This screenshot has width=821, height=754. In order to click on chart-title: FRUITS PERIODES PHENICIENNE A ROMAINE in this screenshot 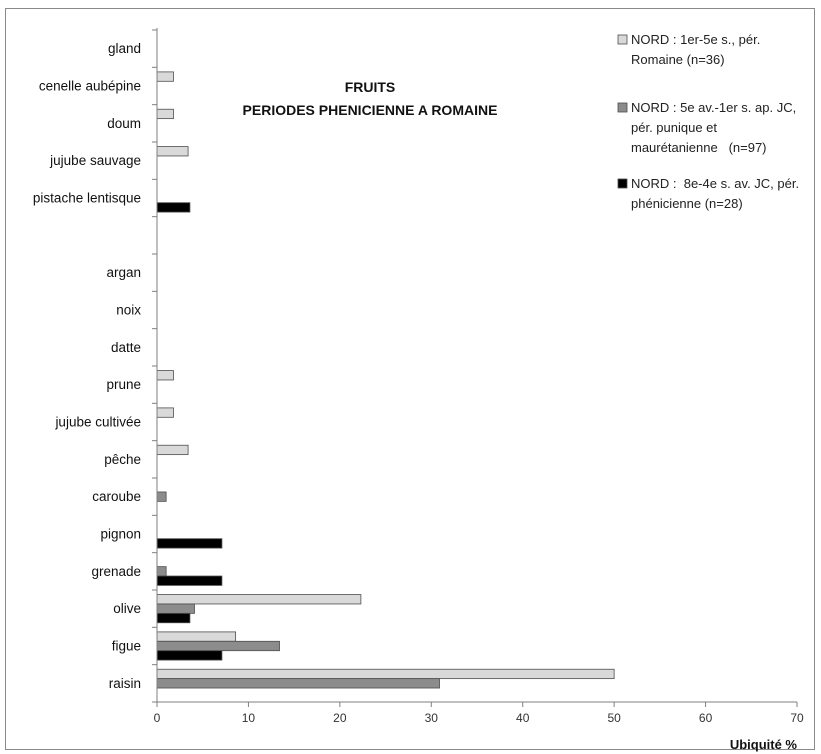, I will do `click(370, 98)`.